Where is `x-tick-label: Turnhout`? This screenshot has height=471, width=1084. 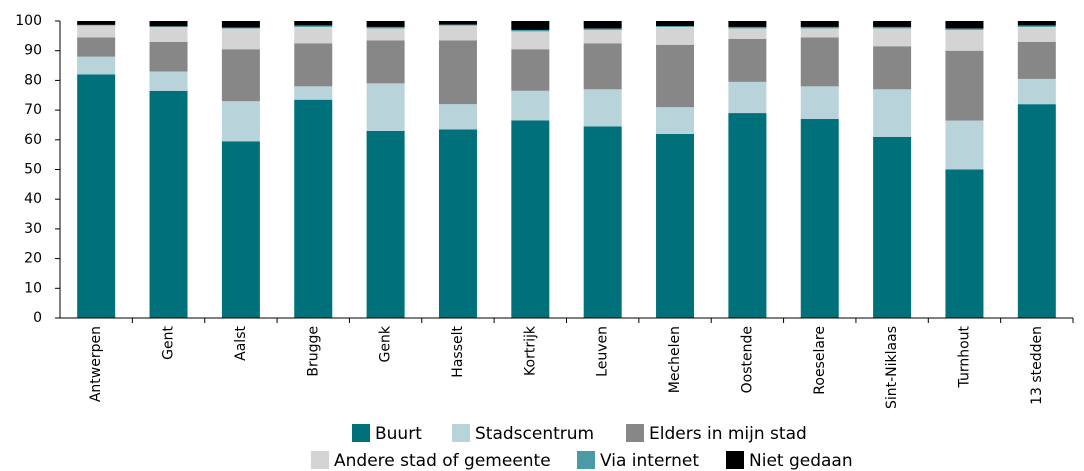 x-tick-label: Turnhout is located at coordinates (964, 356).